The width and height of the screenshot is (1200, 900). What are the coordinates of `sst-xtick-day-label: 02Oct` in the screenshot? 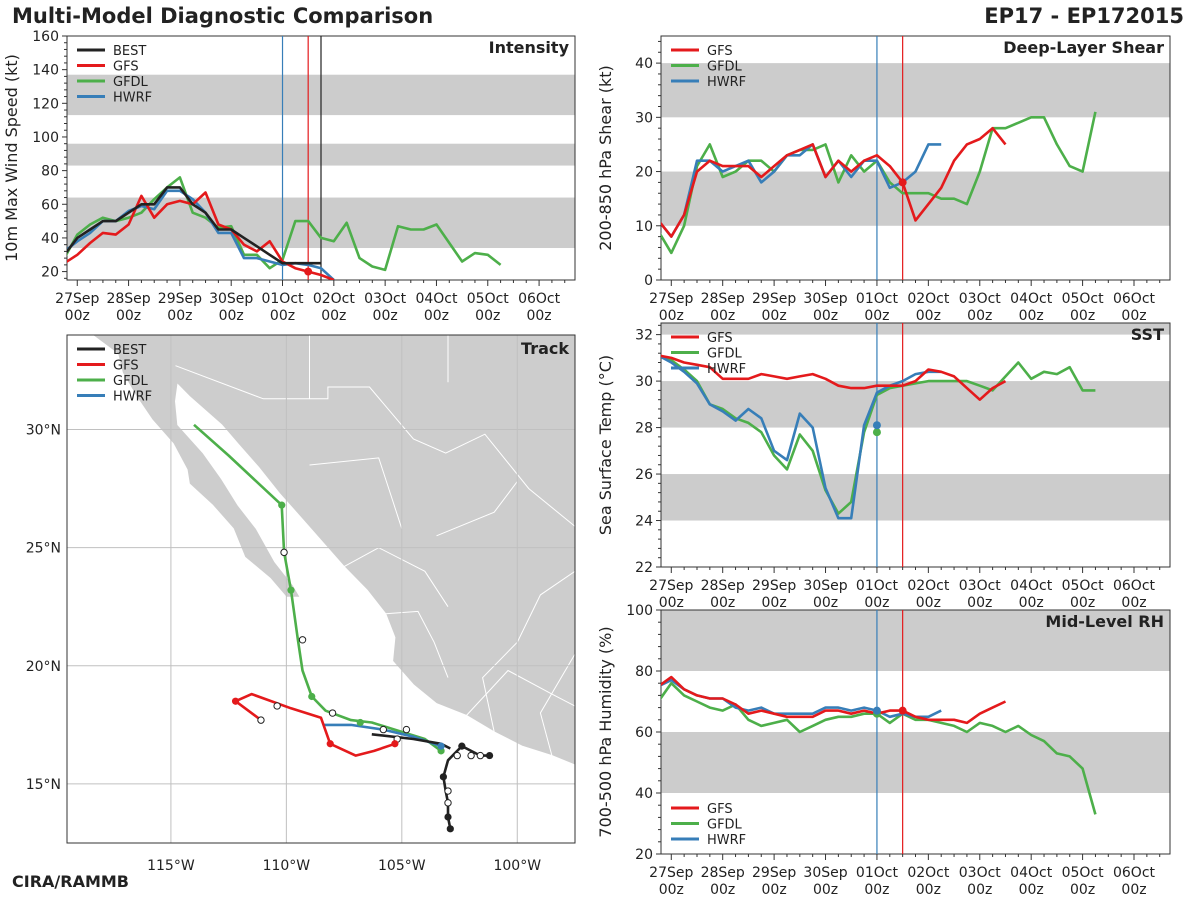 It's located at (928, 586).